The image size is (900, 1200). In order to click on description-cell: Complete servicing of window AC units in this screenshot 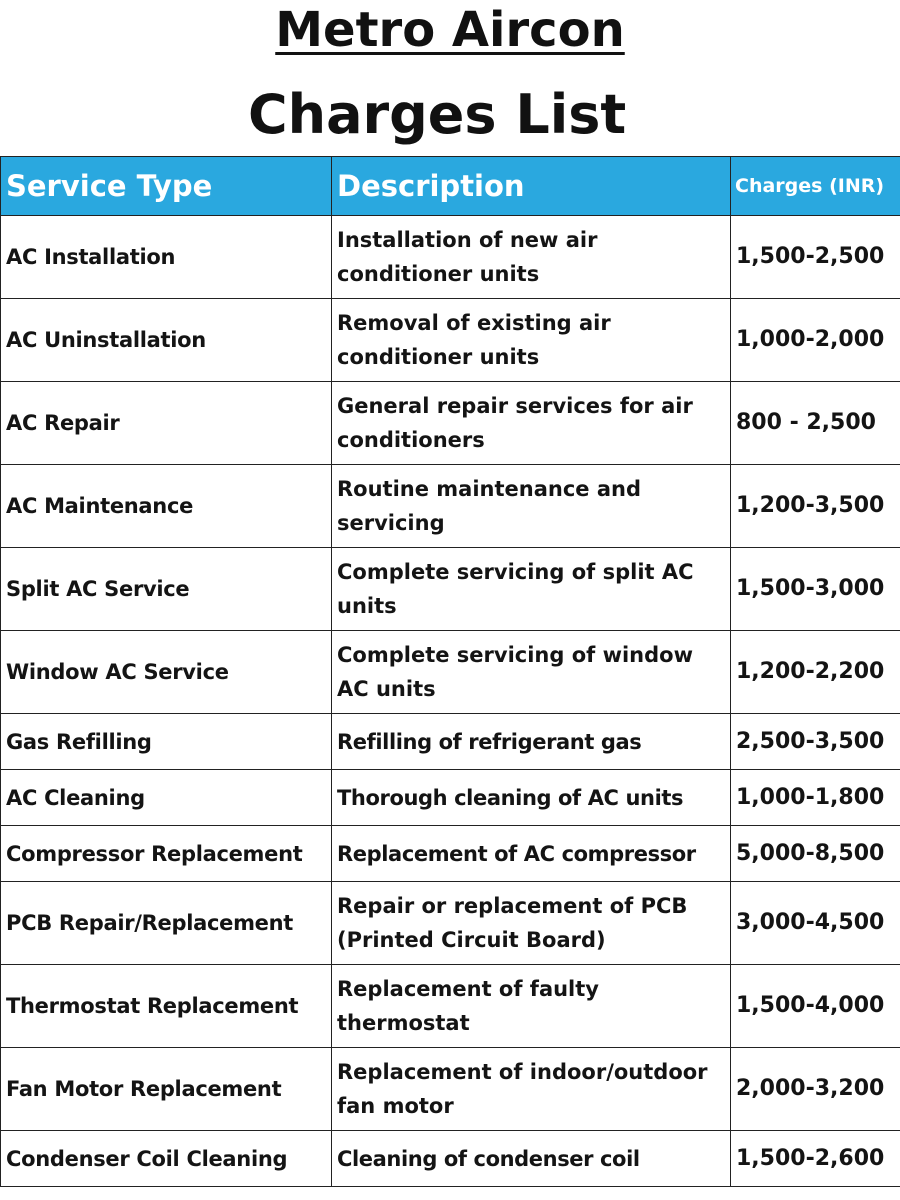, I will do `click(531, 672)`.